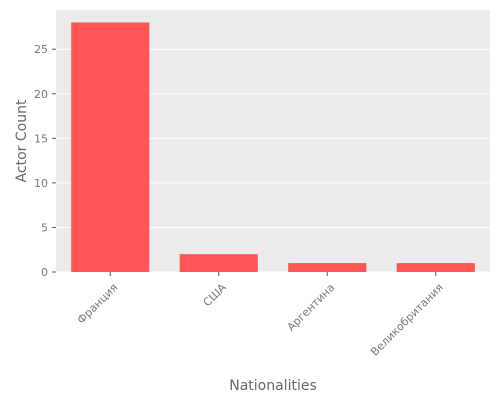 Image resolution: width=500 pixels, height=400 pixels. I want to click on y-axis-ticks: 0 5 10 15 20 25, so click(45, 161).